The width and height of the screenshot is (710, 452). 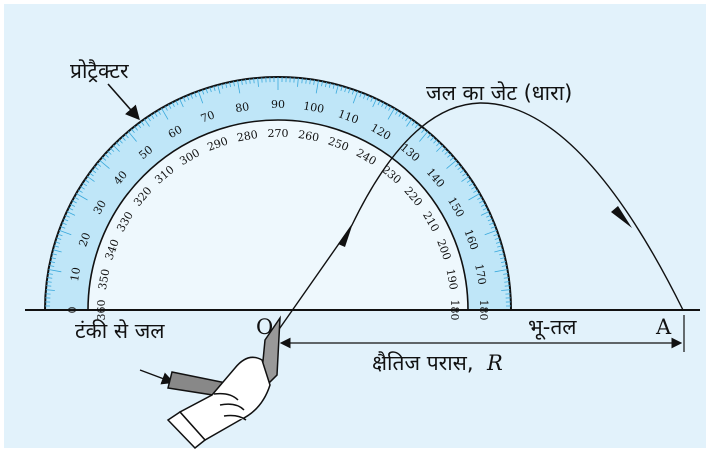 I want to click on ground-label: भू-तल, so click(x=552, y=327).